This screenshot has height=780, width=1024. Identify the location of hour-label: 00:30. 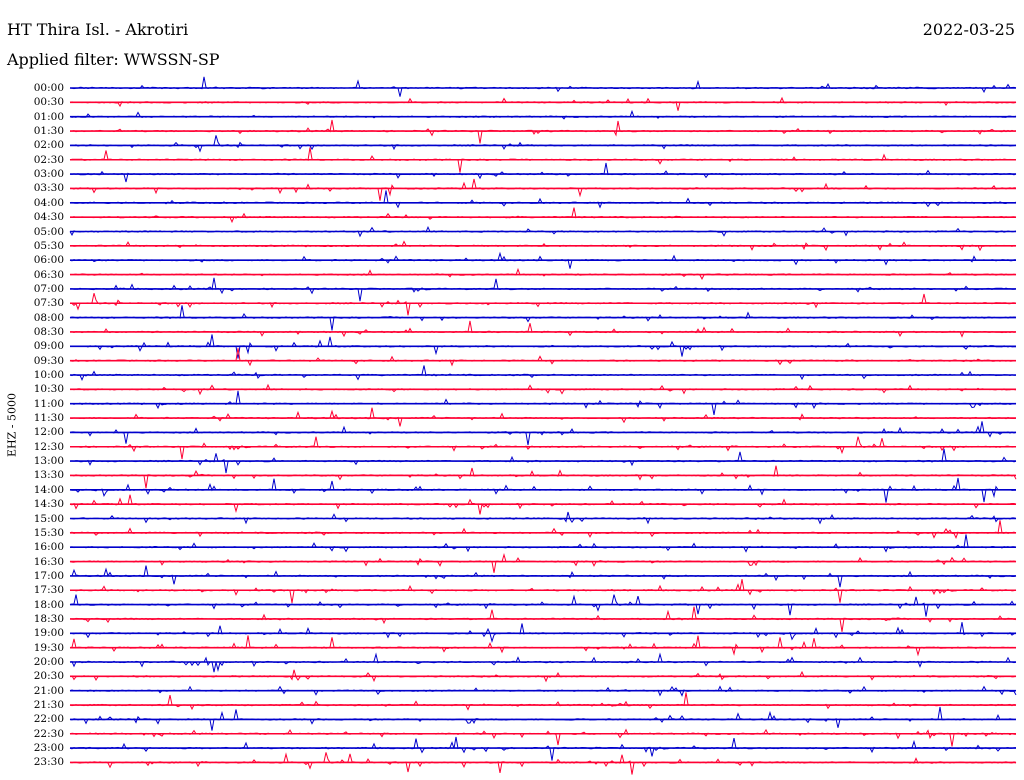
(48, 102).